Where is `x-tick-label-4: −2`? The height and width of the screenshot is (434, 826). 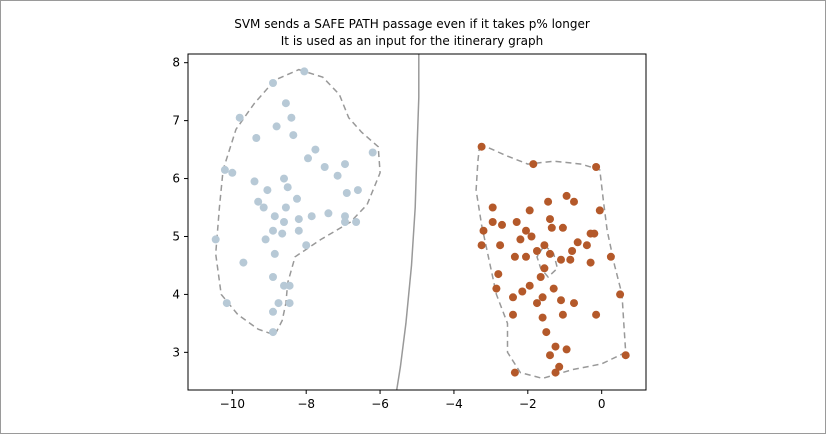
x-tick-label-4: −2 is located at coordinates (528, 404).